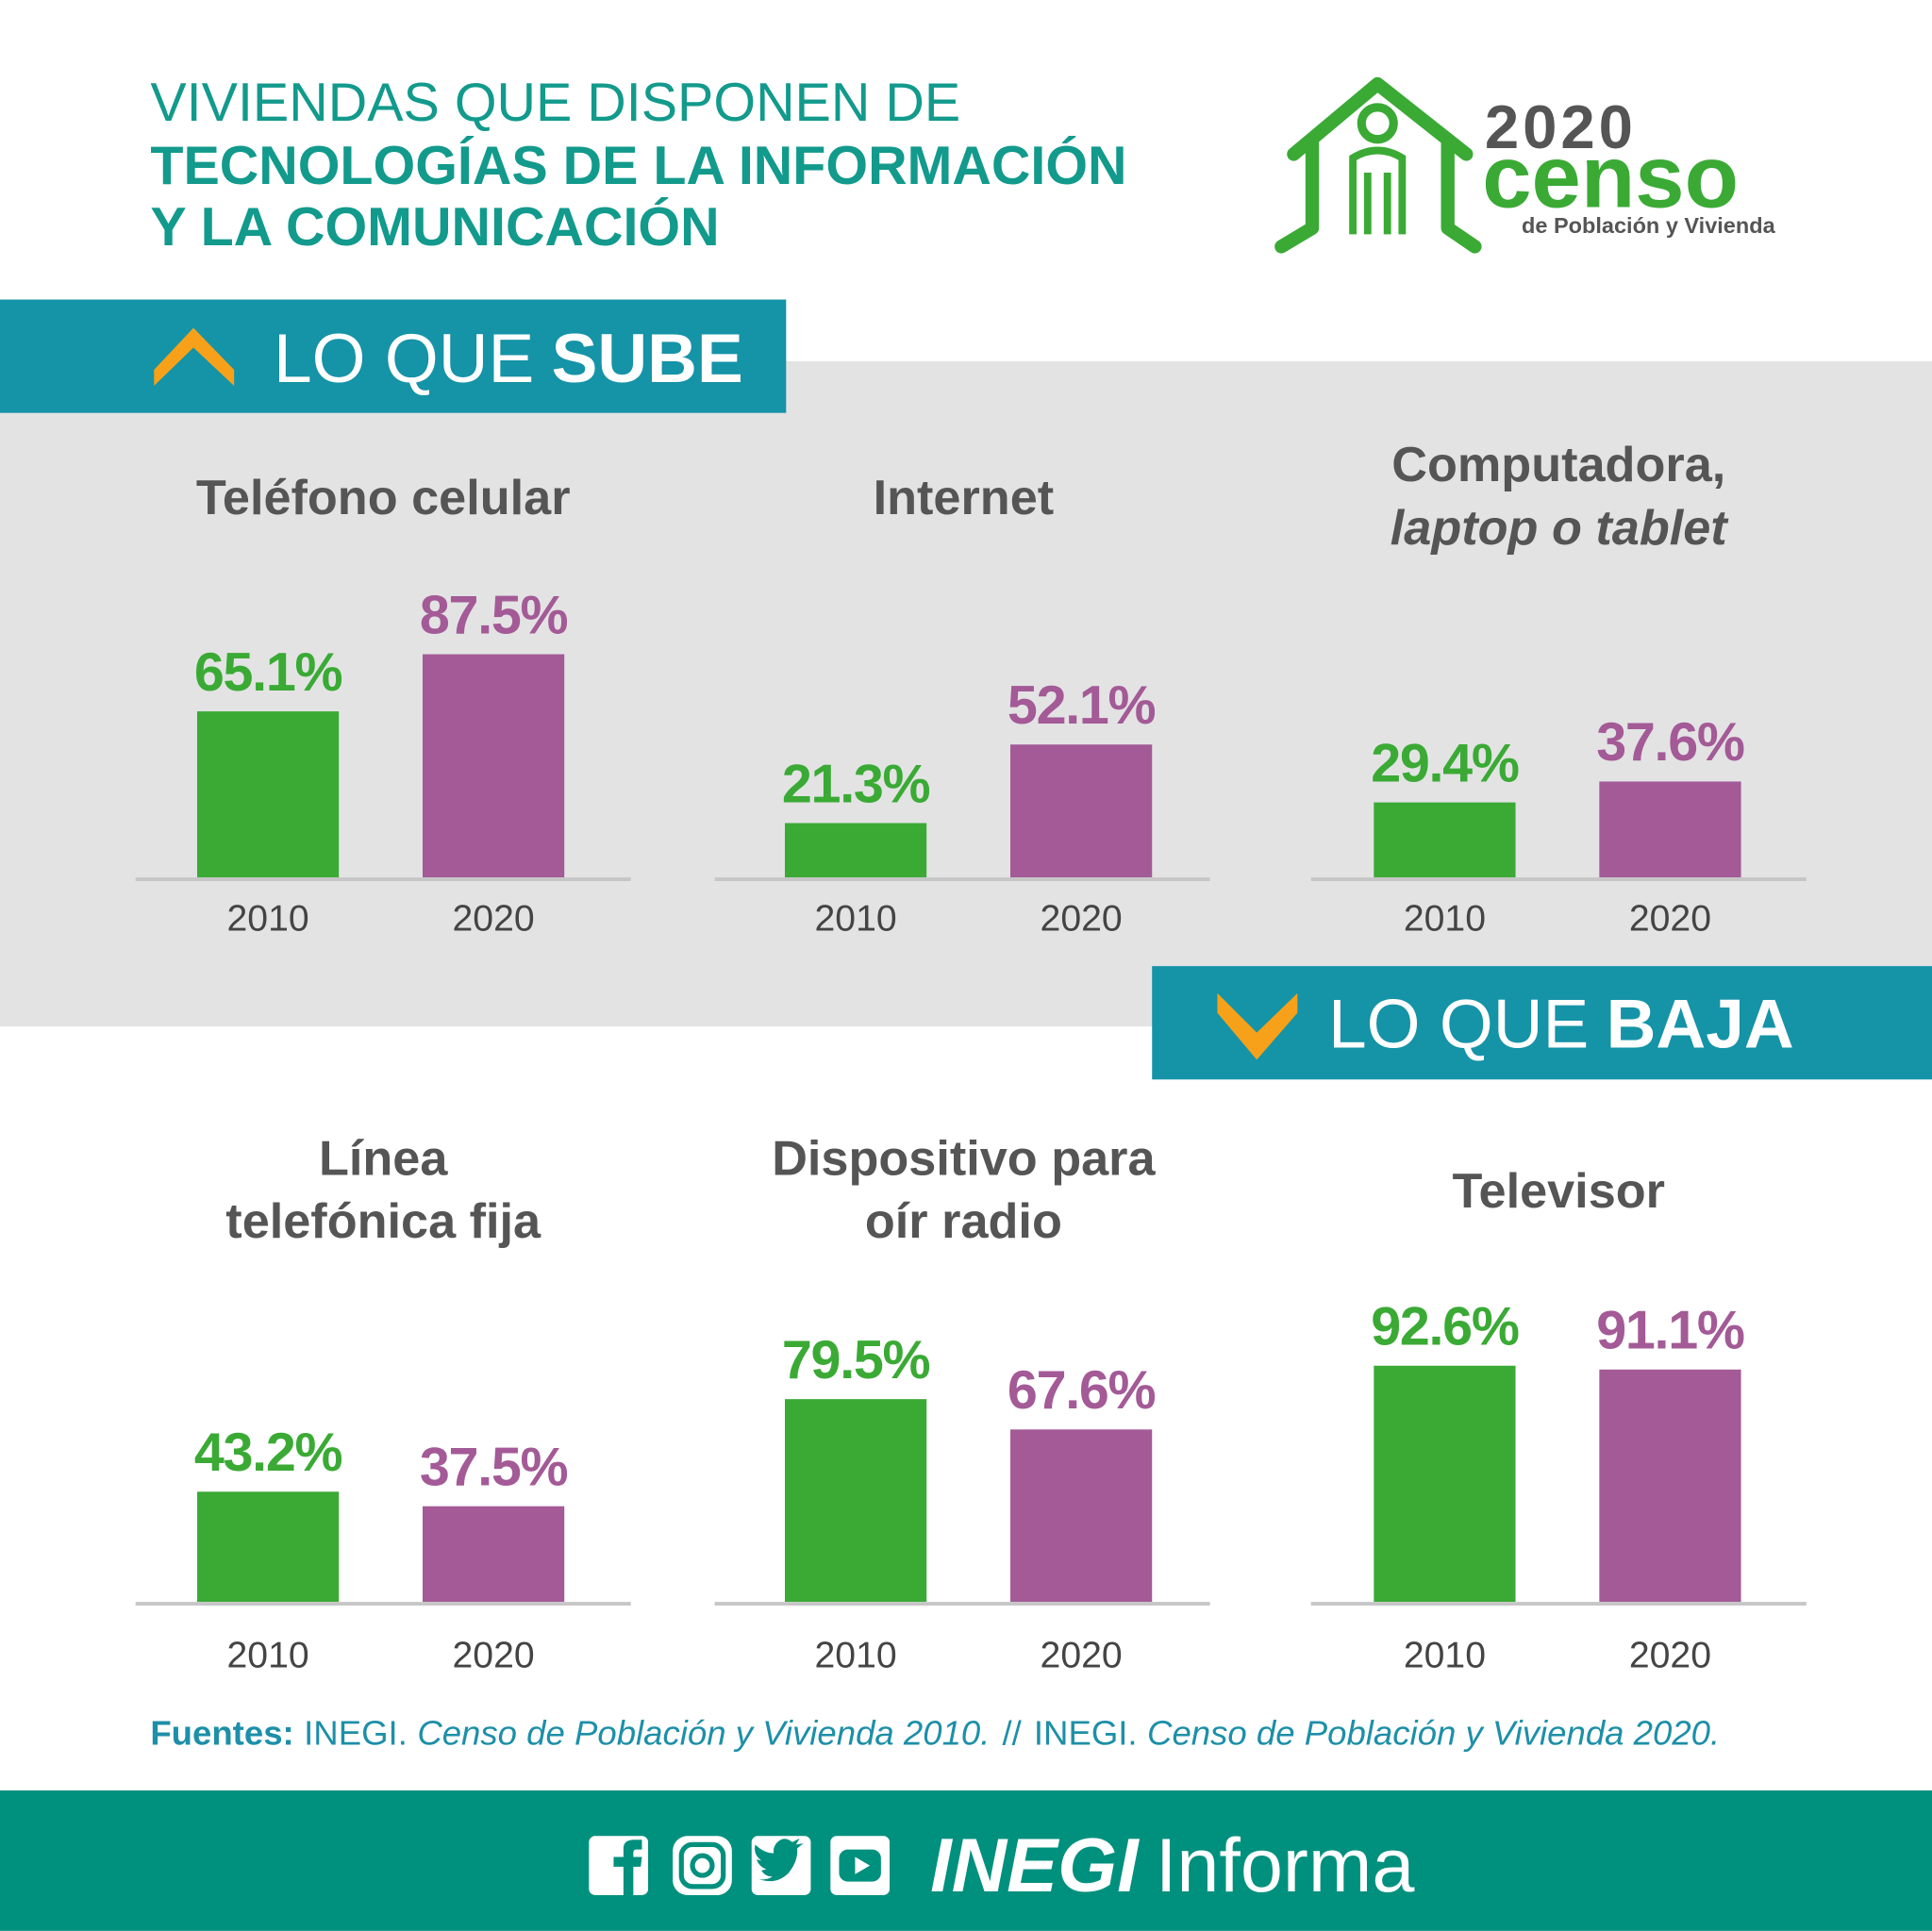 The width and height of the screenshot is (1932, 1931). I want to click on header-line2: TECNOLOGÍAS DE LA INFORMACIÓN, so click(638, 166).